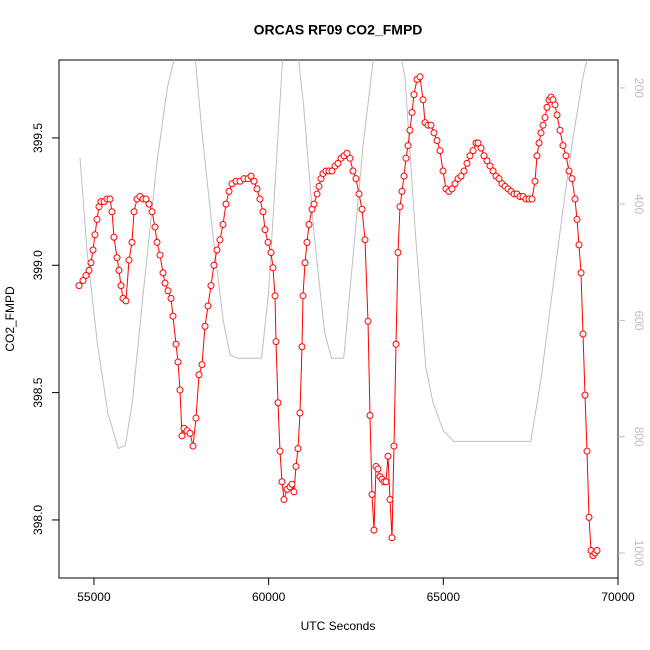 The image size is (650, 650). I want to click on x-tick-label: 65000, so click(444, 597).